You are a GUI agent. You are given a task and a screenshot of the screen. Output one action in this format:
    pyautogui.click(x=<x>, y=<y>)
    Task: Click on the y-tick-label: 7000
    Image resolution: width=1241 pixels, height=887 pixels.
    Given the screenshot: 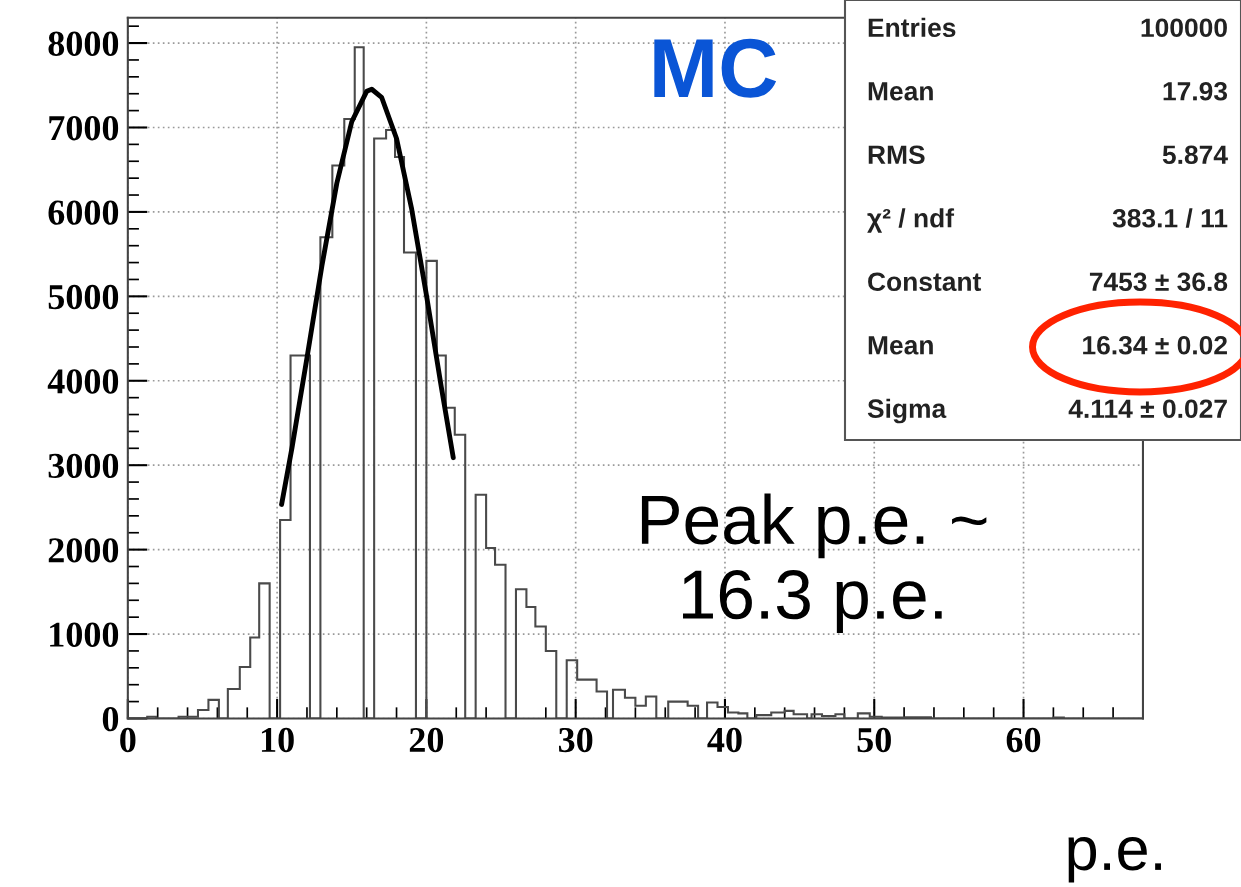 What is the action you would take?
    pyautogui.click(x=84, y=128)
    